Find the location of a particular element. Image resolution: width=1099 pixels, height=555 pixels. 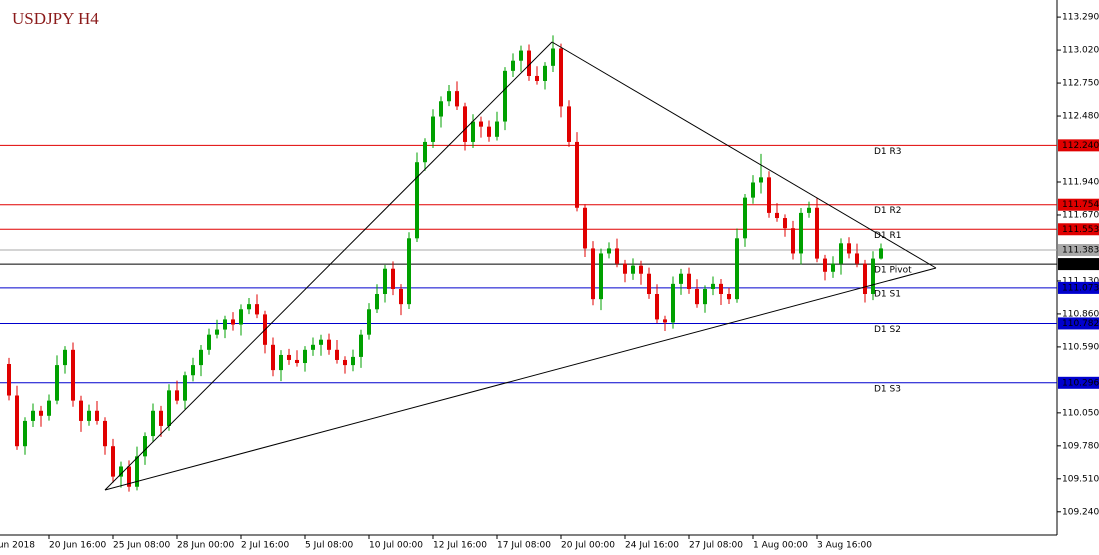

y-tick-label: 110.860 is located at coordinates (1080, 314).